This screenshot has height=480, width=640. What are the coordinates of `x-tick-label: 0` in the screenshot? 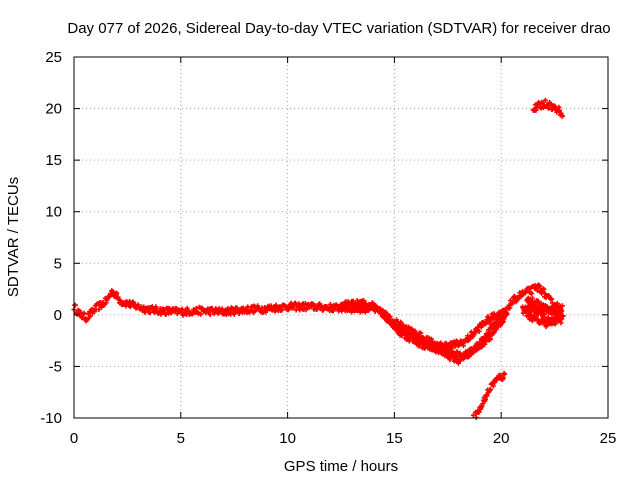 It's located at (74, 438).